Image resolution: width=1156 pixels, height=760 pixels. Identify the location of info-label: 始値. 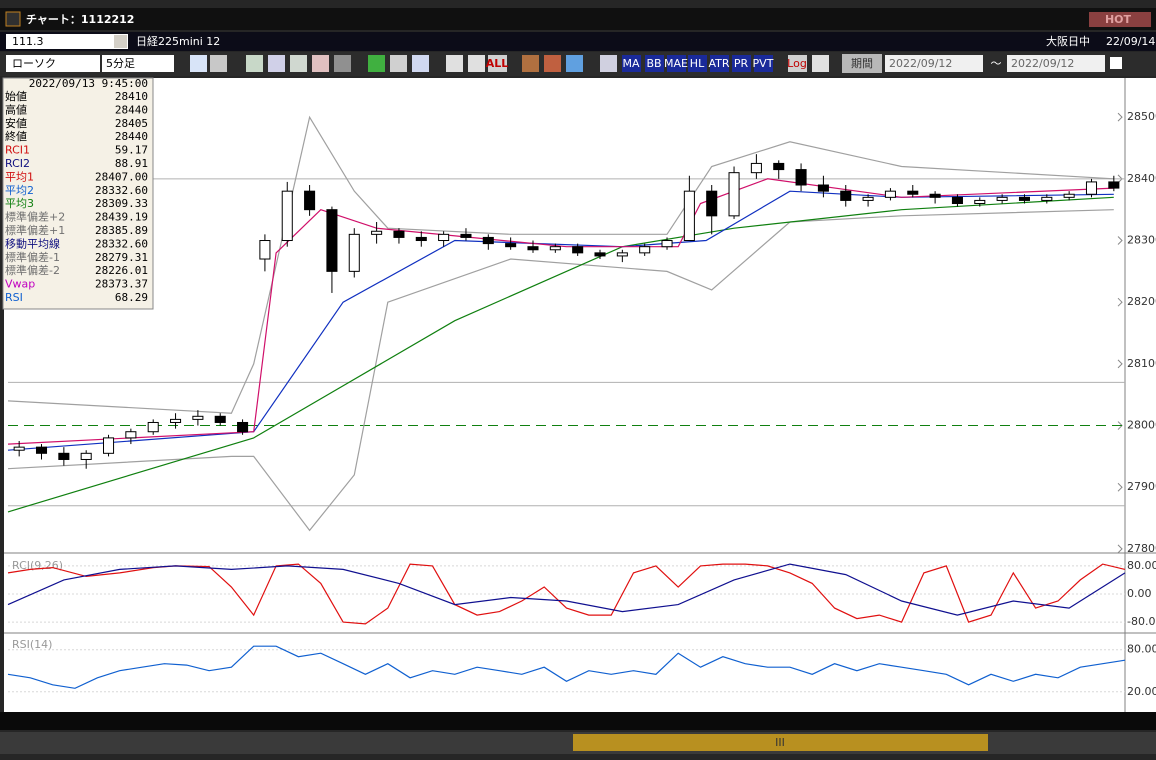
(16, 96).